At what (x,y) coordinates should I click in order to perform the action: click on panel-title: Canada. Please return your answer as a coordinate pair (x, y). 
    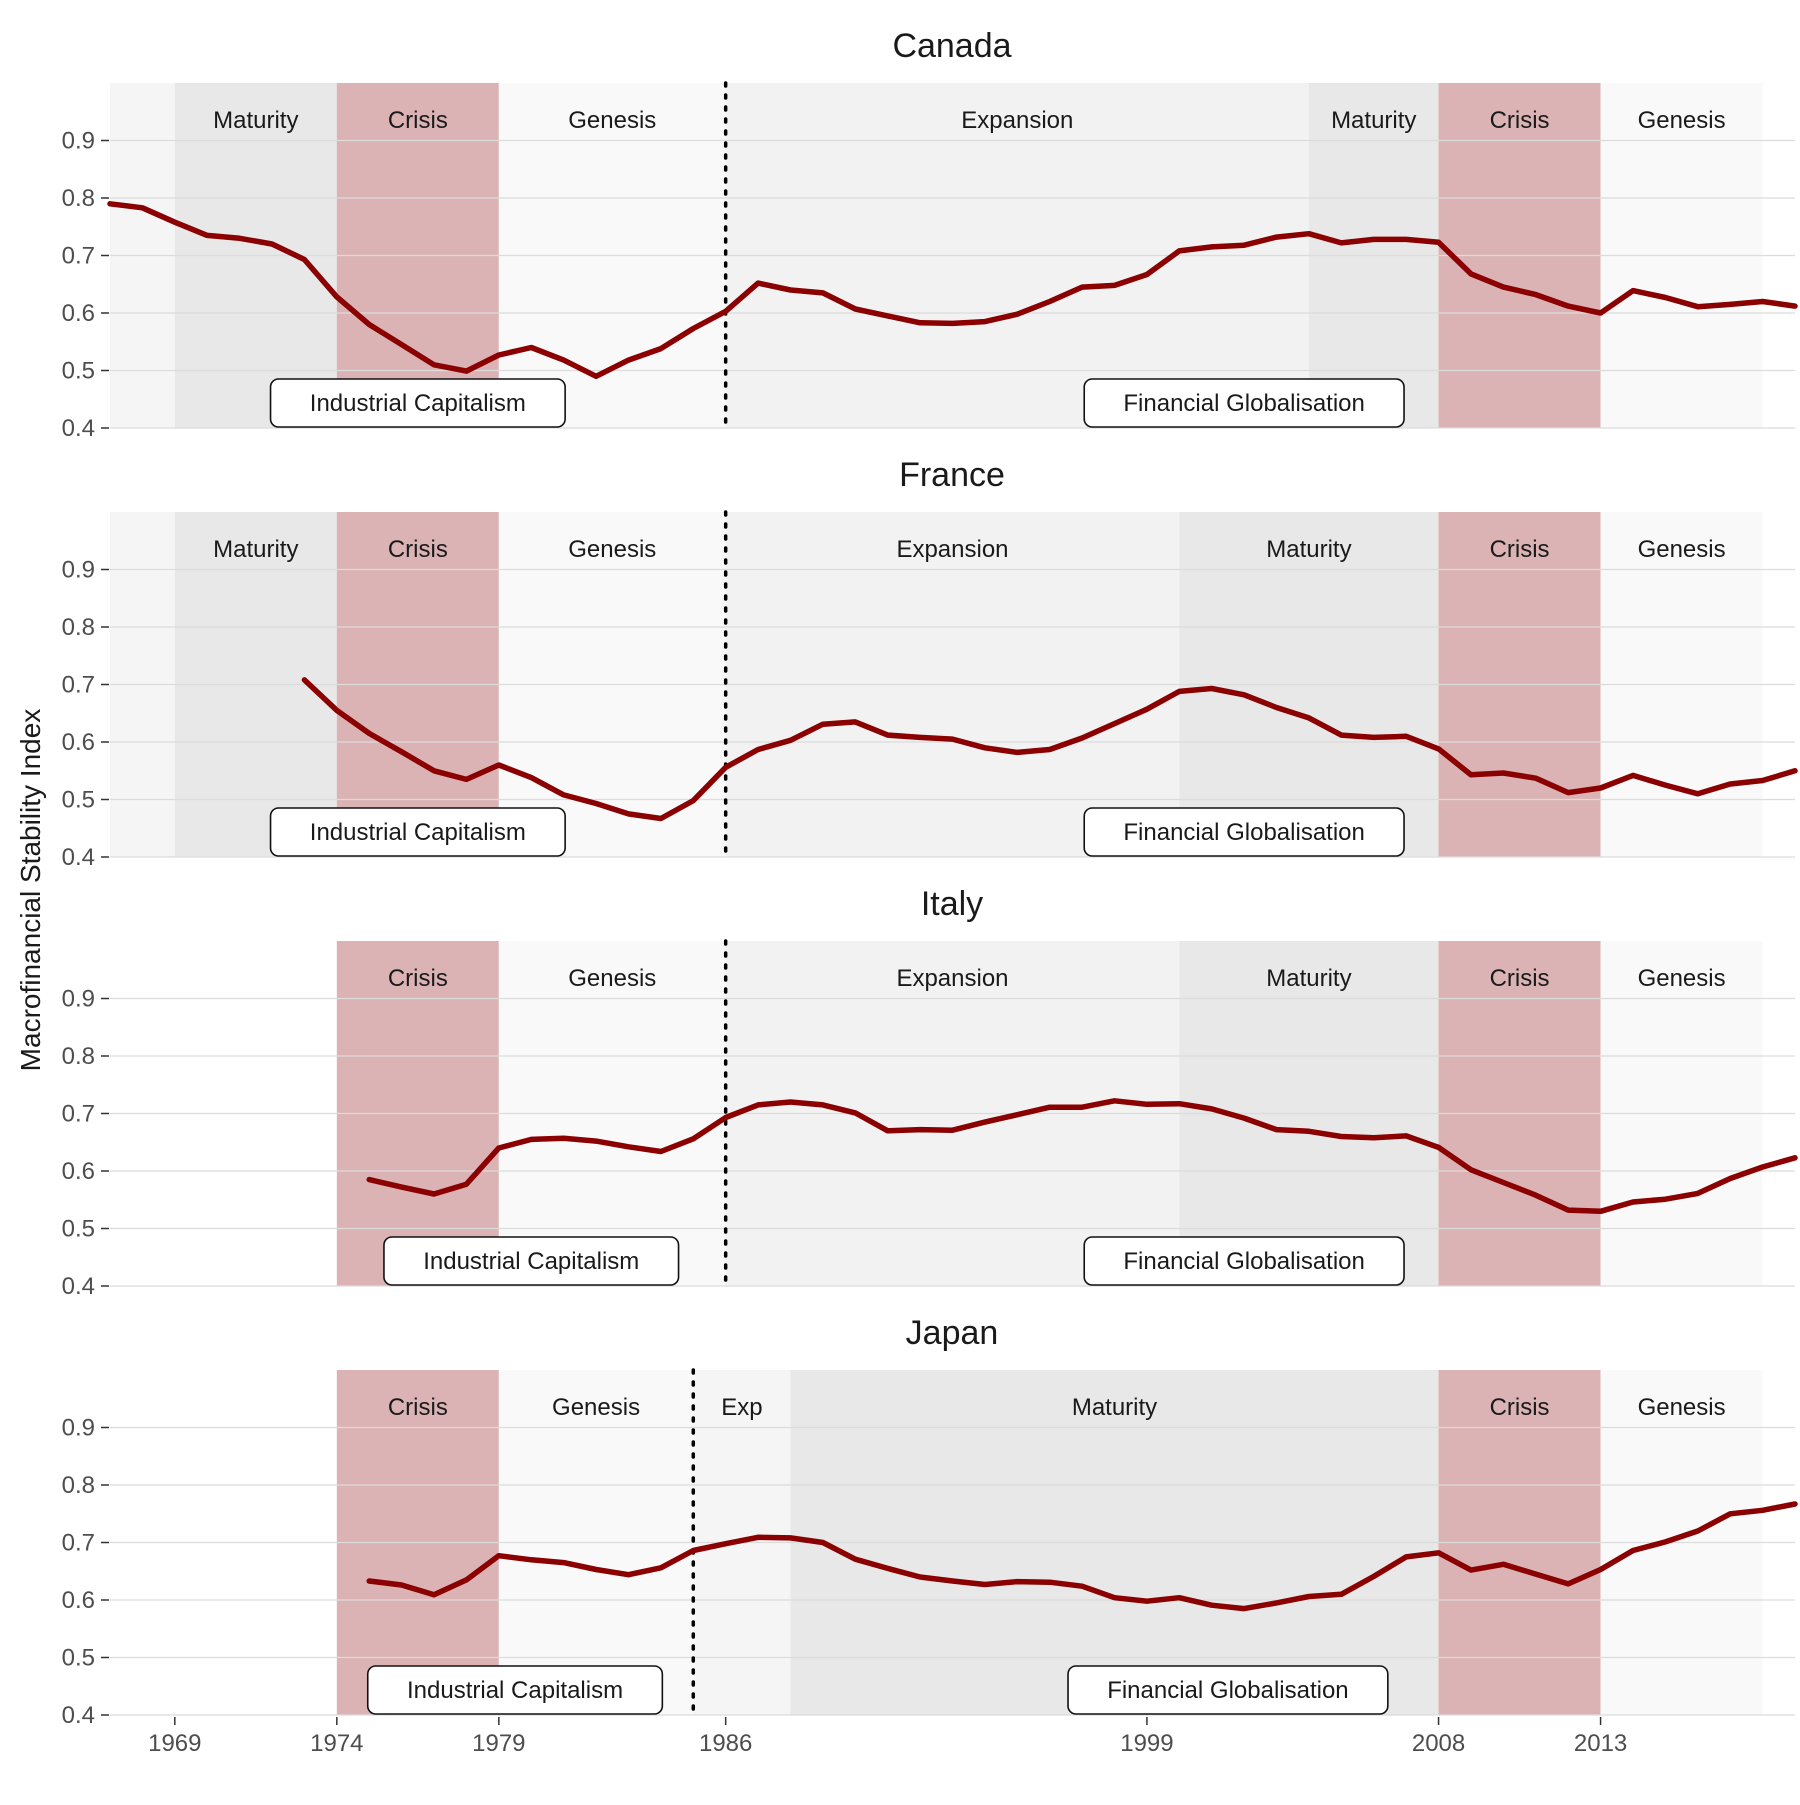
    Looking at the image, I should click on (951, 46).